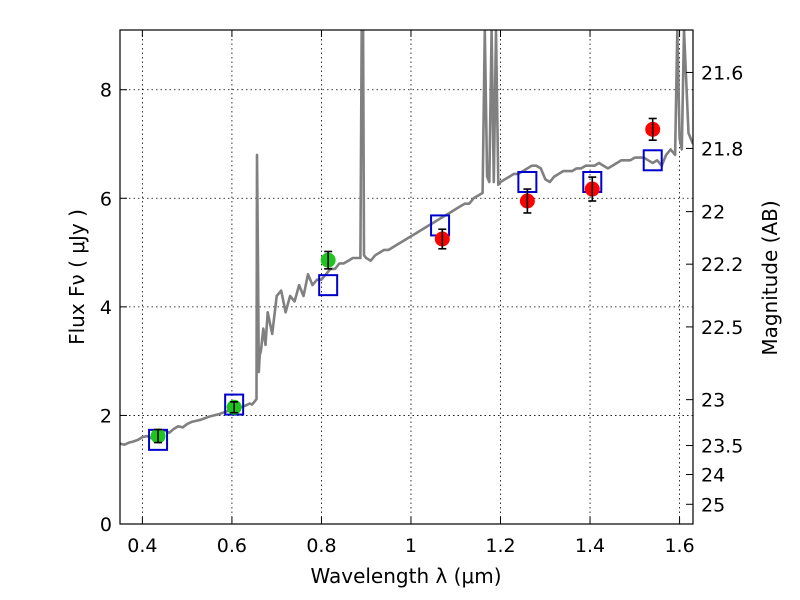  I want to click on x-tick-label: 0.4, so click(142, 546).